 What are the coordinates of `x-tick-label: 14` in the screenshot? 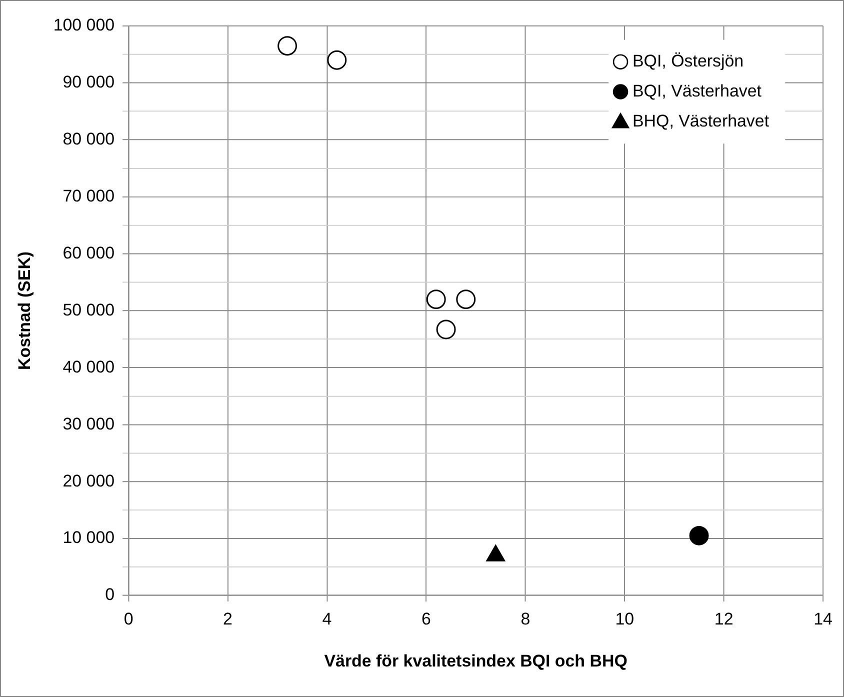 It's located at (823, 618).